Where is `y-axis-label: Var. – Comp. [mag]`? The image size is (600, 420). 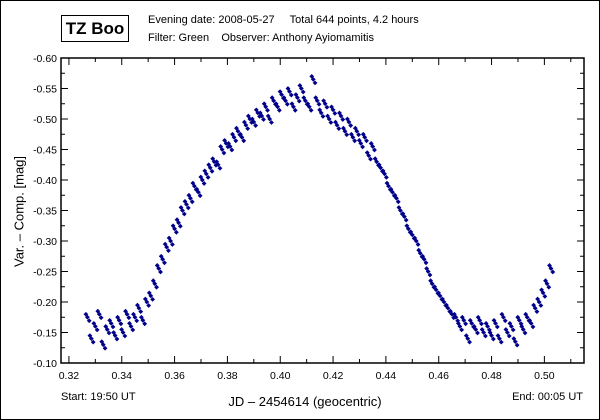 y-axis-label: Var. – Comp. [mag] is located at coordinates (19, 211).